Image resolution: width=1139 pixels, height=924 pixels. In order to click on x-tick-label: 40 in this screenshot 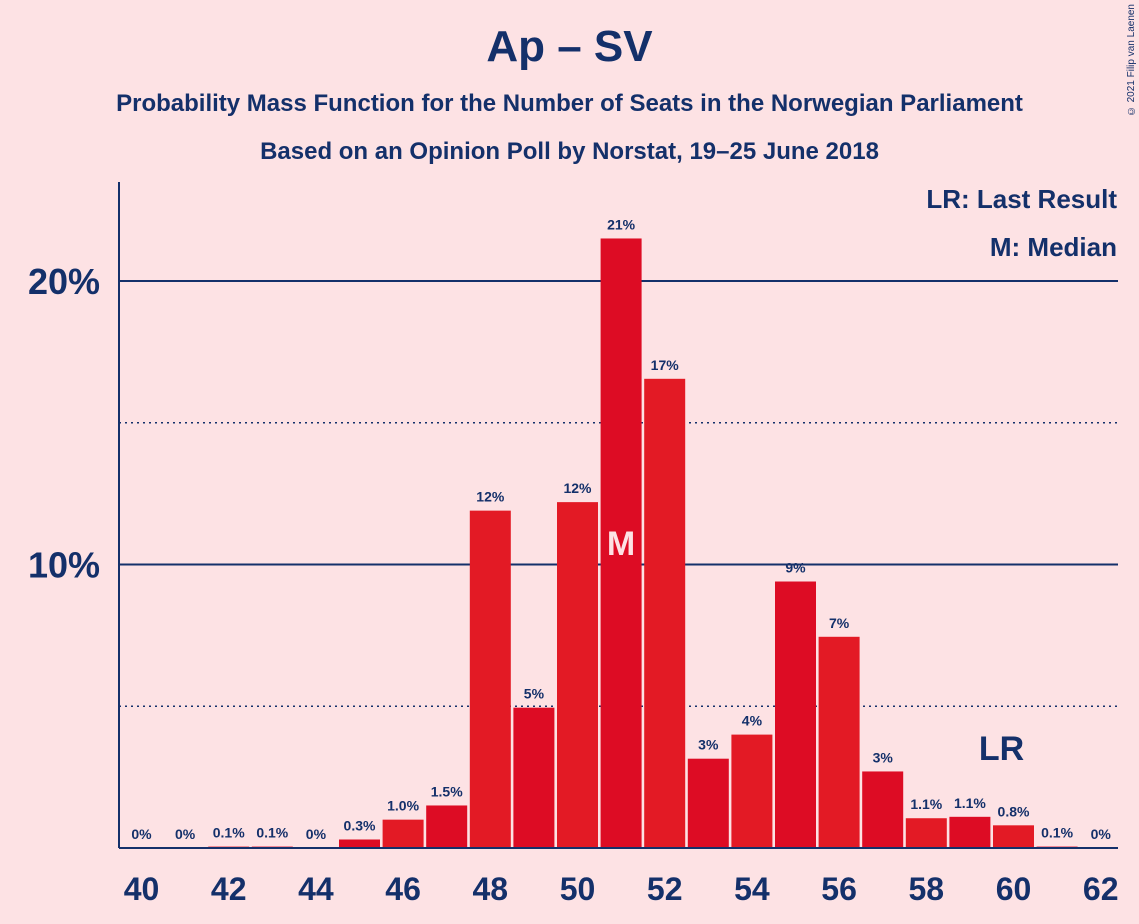, I will do `click(142, 889)`.